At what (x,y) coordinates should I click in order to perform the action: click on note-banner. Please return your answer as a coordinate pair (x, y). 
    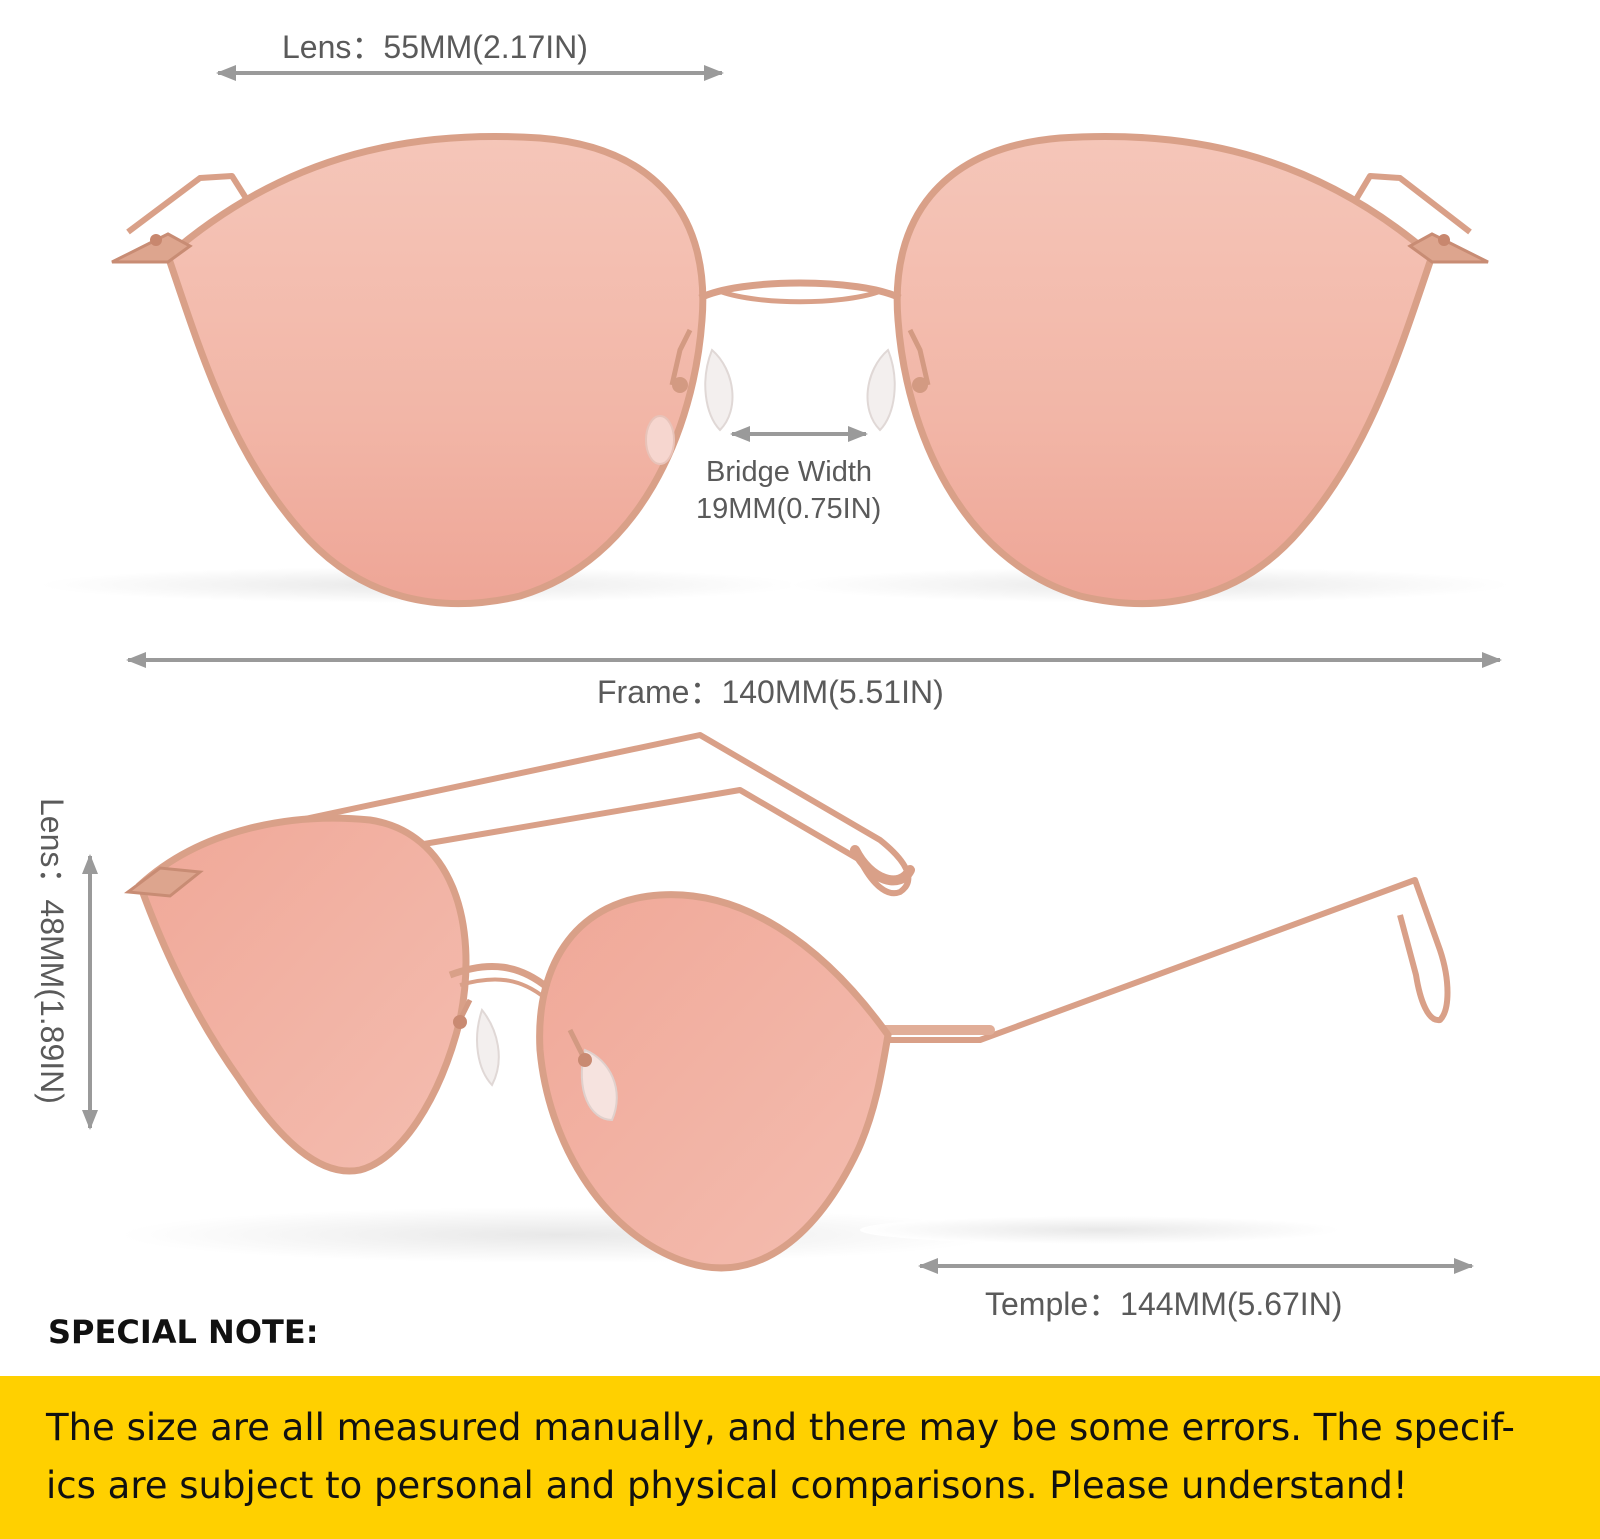
    Looking at the image, I should click on (800, 1457).